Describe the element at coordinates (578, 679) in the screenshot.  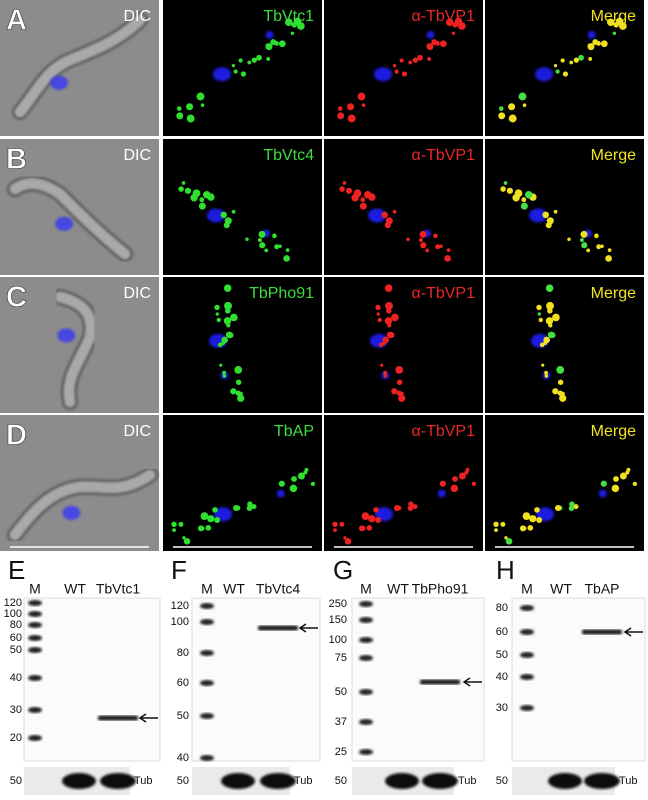
I see `blot-membrane` at that location.